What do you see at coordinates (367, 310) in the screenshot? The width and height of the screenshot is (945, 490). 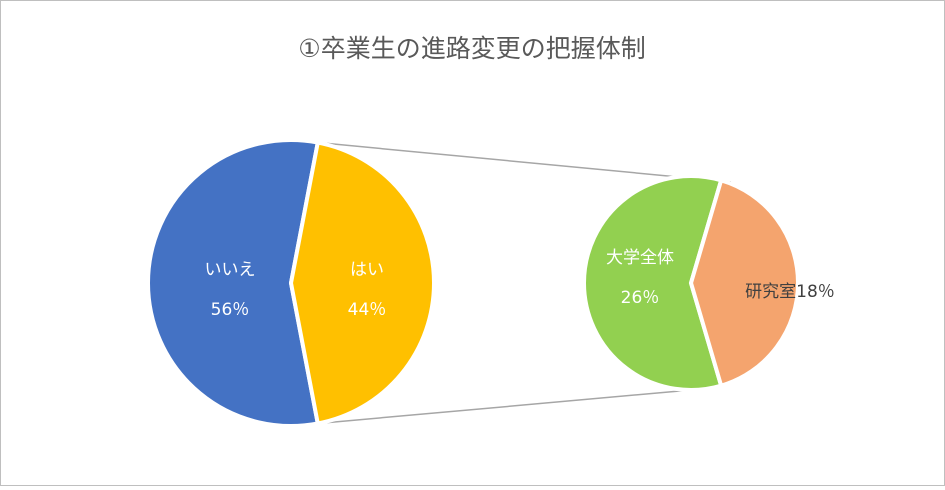 I see `value-label: 44％` at bounding box center [367, 310].